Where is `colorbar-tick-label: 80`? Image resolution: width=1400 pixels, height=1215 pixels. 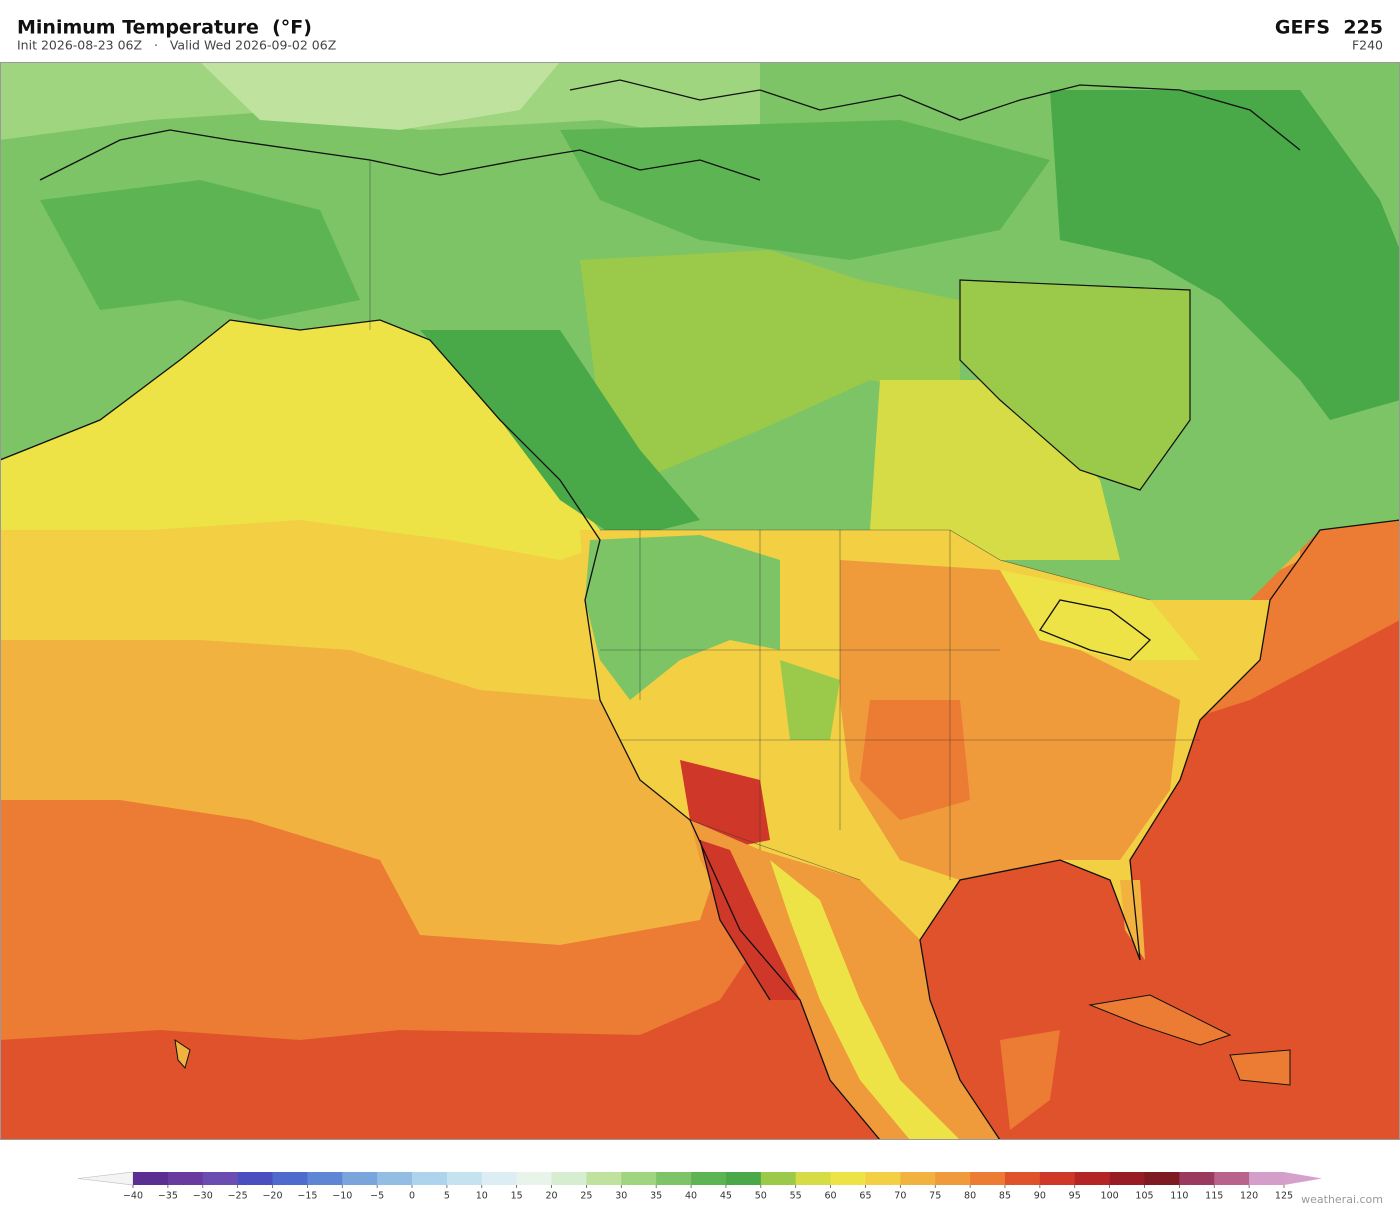 colorbar-tick-label: 80 is located at coordinates (970, 1196).